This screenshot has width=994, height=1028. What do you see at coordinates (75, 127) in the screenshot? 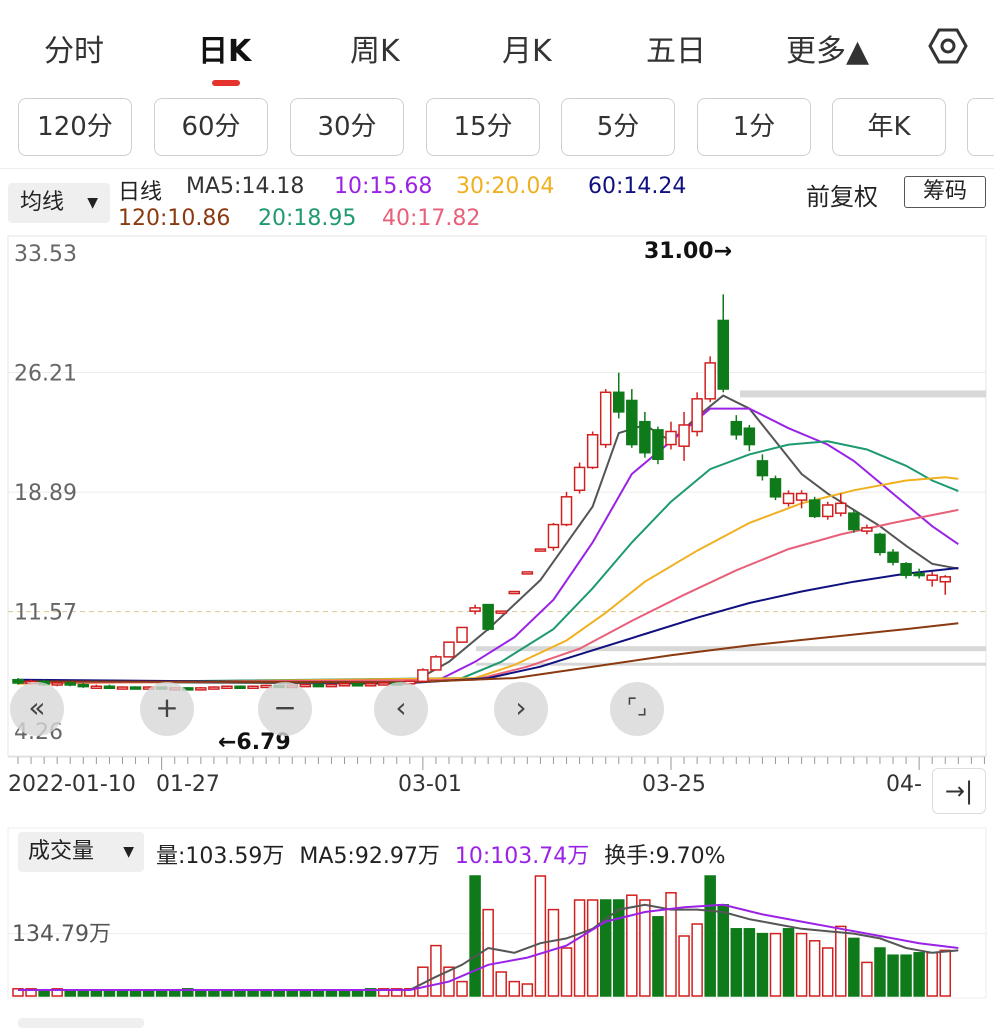
I see `period-120min: 120分` at bounding box center [75, 127].